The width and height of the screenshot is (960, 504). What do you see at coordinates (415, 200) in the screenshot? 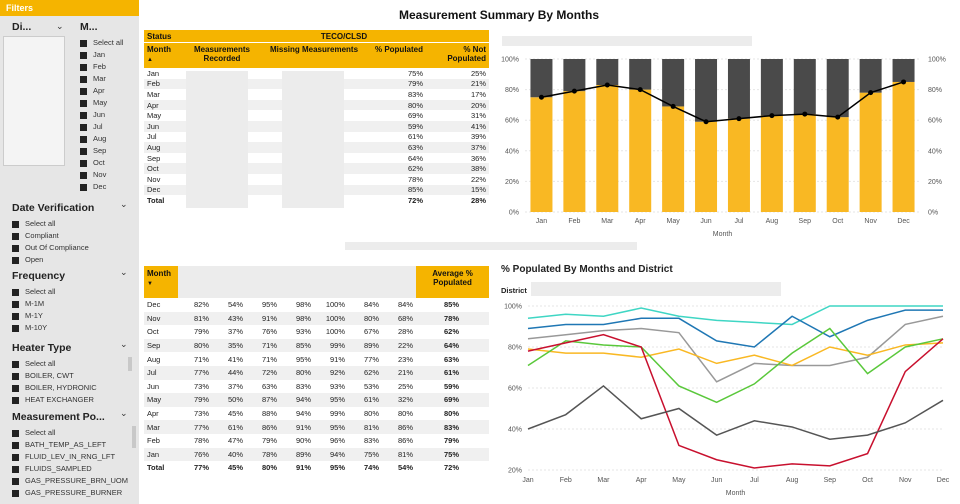
I see `populated-cell: 72%` at bounding box center [415, 200].